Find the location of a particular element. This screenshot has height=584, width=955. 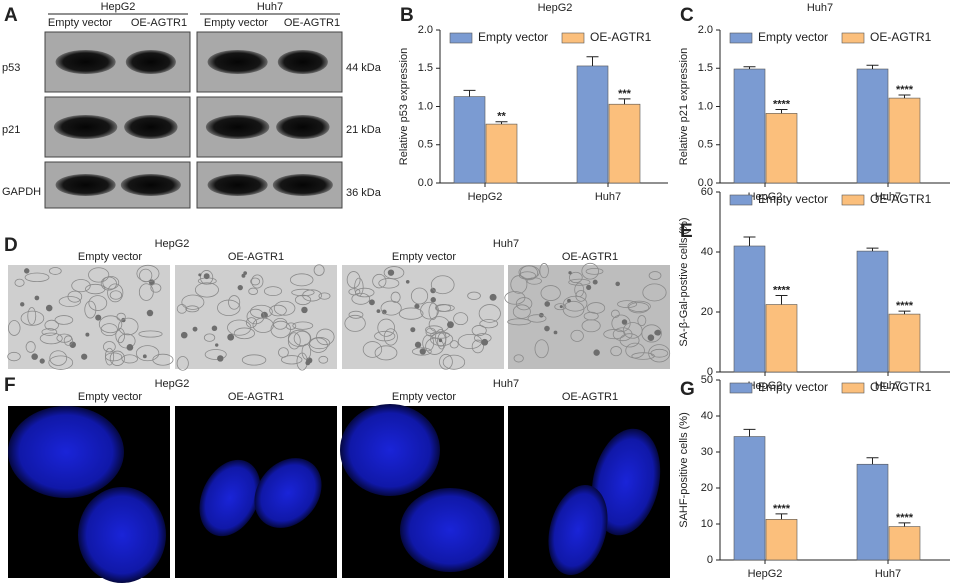

y-tick-label: 2.0 is located at coordinates (425, 30).